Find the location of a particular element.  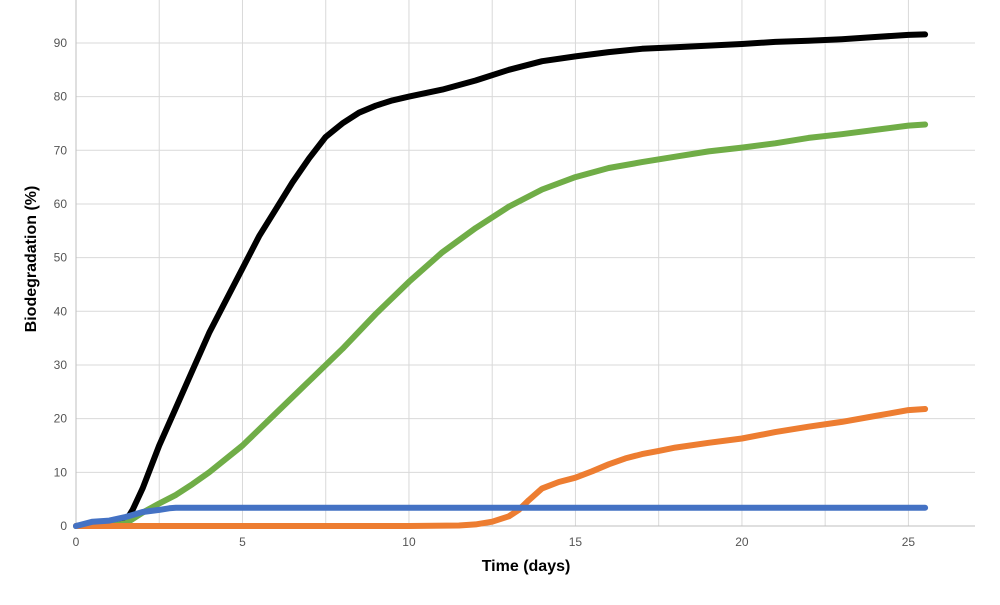

y-tick-label: 90 is located at coordinates (61, 43).